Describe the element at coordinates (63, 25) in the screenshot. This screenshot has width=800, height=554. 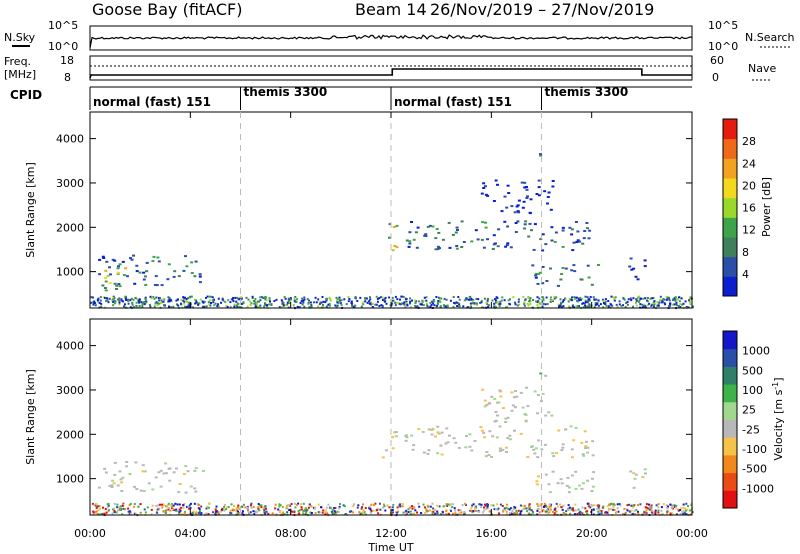
I see `nsky-tick-top: 10^5` at that location.